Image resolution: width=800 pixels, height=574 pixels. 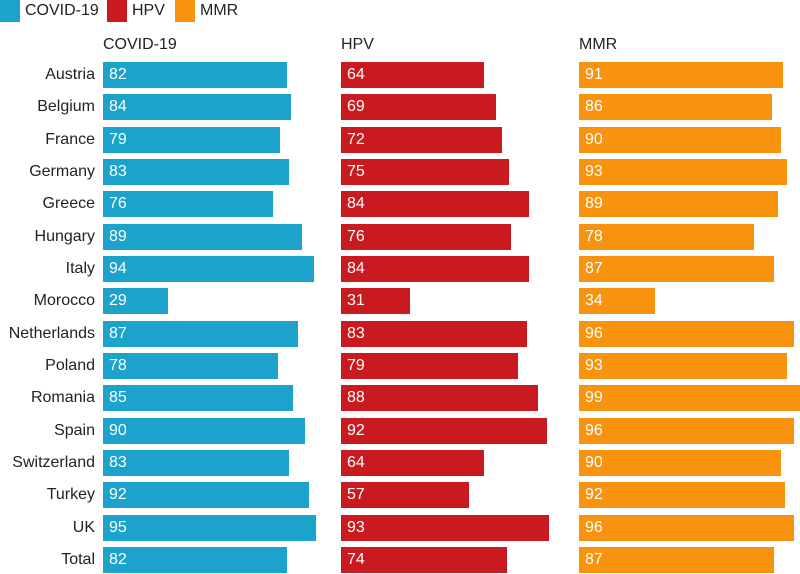 I want to click on data-label: 75, so click(x=356, y=171).